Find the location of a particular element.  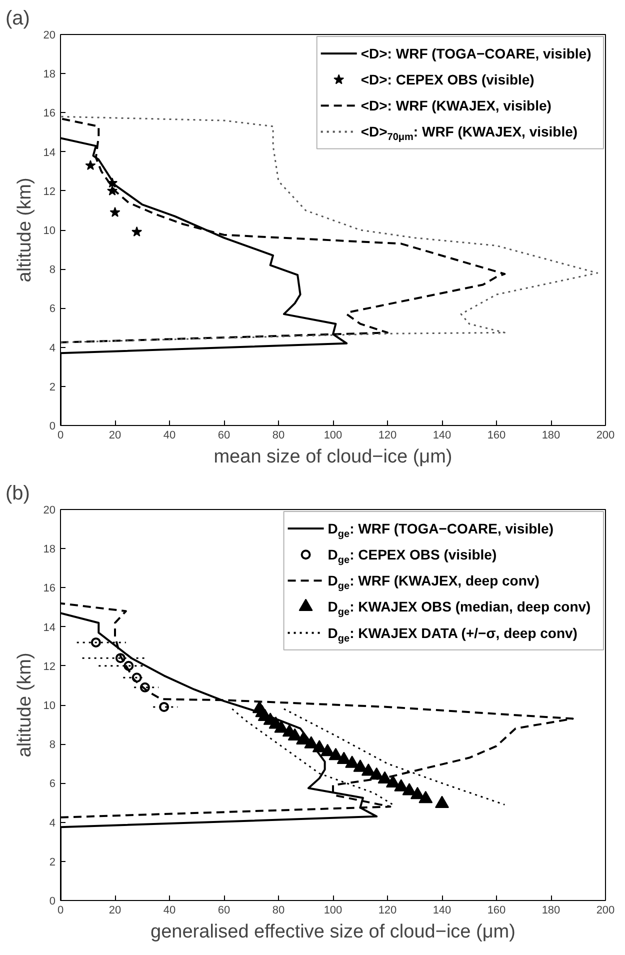

legend-label: <D>: CEPEX OBS (visible) is located at coordinates (447, 80).